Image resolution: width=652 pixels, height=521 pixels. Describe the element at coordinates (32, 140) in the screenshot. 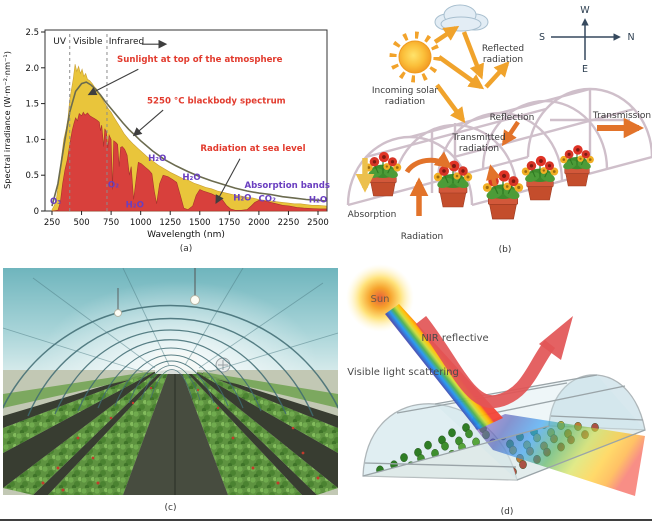

I see `y-tick-label: 1.0` at that location.